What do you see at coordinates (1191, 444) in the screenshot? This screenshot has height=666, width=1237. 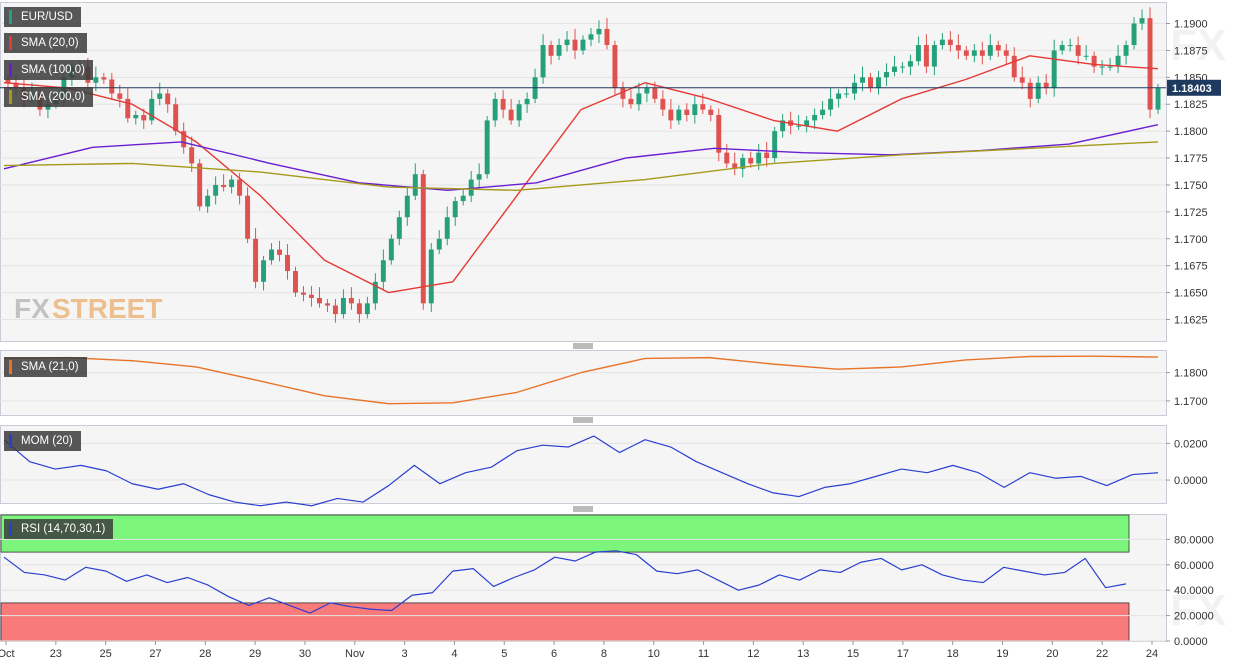 I see `mom-y-tick-label: 0.0200` at bounding box center [1191, 444].